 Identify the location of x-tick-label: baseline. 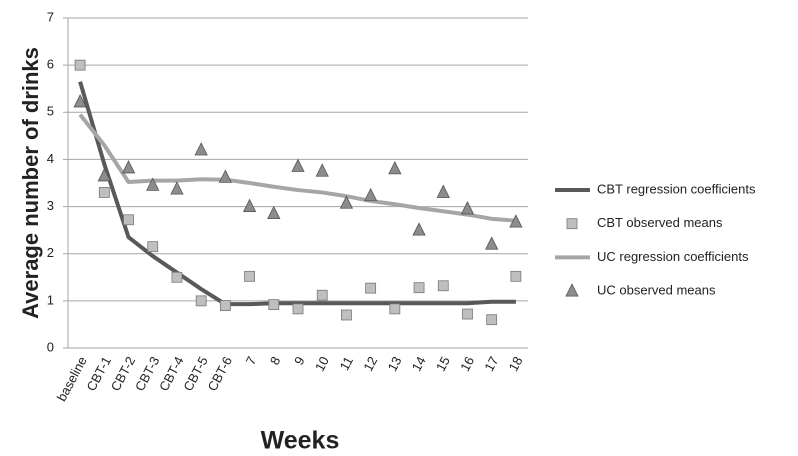
(72, 379).